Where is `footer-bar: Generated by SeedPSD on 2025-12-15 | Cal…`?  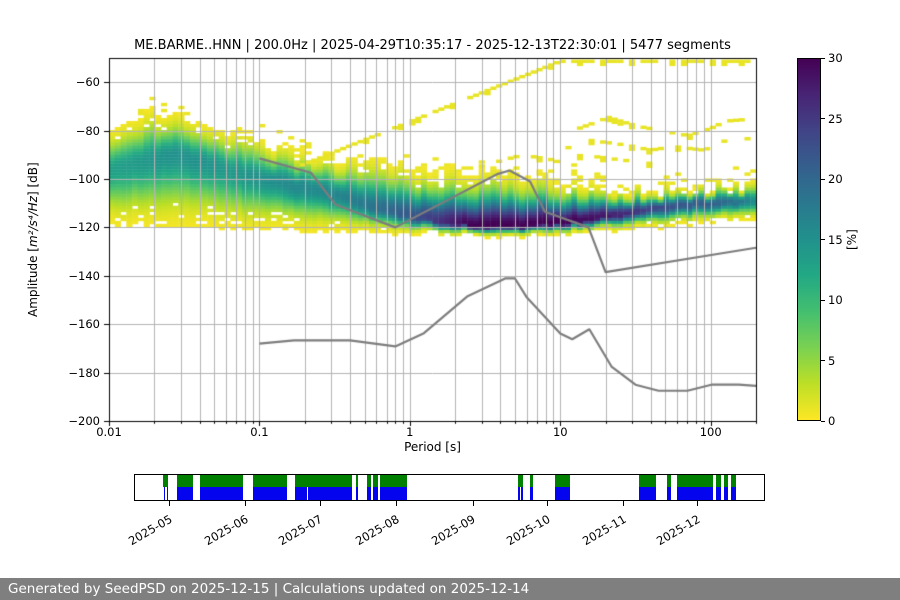 footer-bar: Generated by SeedPSD on 2025-12-15 | Cal… is located at coordinates (450, 589).